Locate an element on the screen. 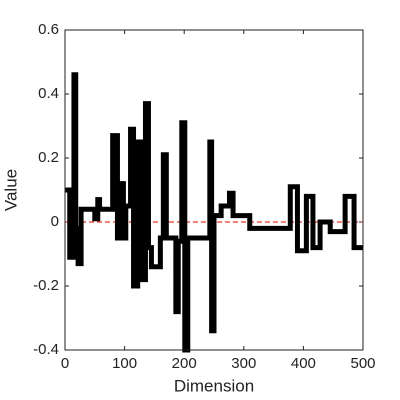  y-tick-label: 0 is located at coordinates (55, 221).